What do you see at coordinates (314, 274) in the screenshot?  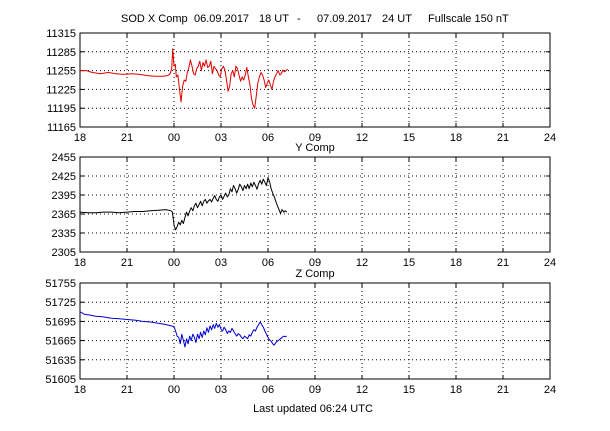 I see `panel-title: Z Comp` at bounding box center [314, 274].